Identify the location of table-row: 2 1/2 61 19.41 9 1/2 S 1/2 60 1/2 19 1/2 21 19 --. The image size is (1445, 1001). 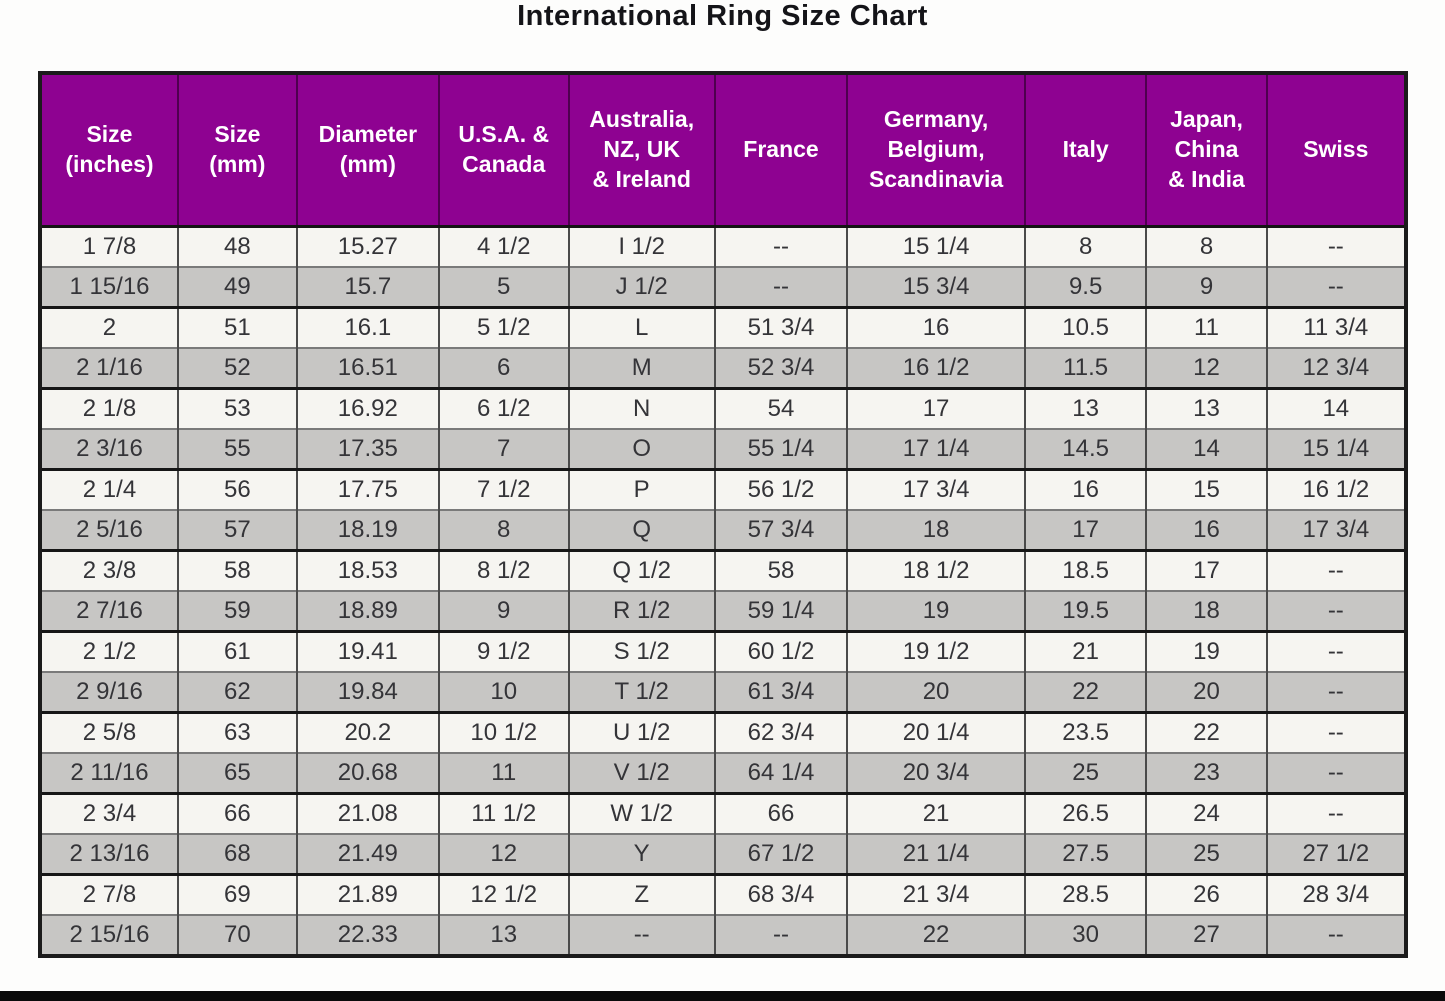
(724, 651).